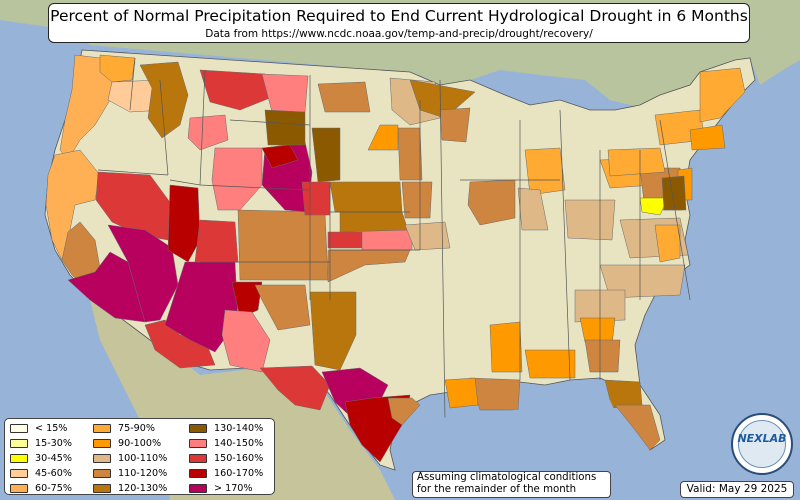 This screenshot has height=500, width=800. What do you see at coordinates (239, 458) in the screenshot?
I see `legend-label: 150-160%` at bounding box center [239, 458].